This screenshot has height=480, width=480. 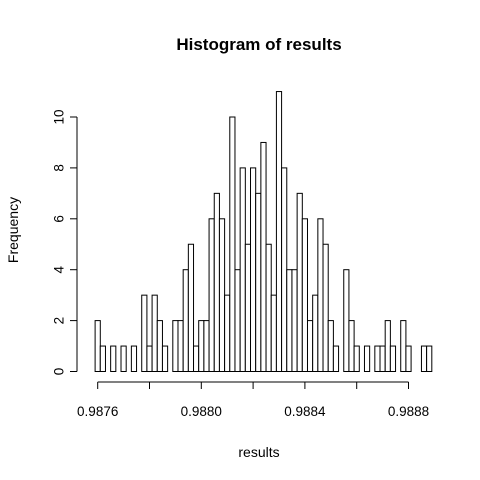 I want to click on x-axis: 0.9876 0.9880 0.9884 0.9888, so click(x=253, y=400).